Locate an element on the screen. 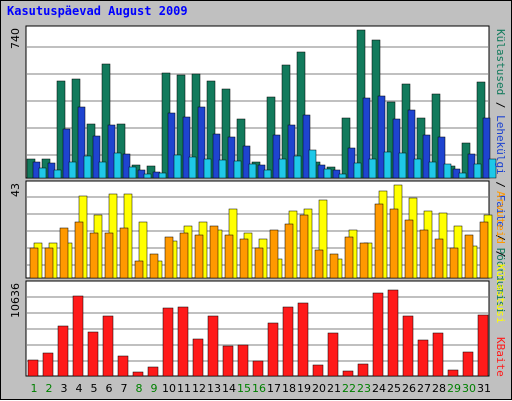 Image resolution: width=512 pixels, height=401 pixels. bar-lehekülgi-day-17 is located at coordinates (276, 156).